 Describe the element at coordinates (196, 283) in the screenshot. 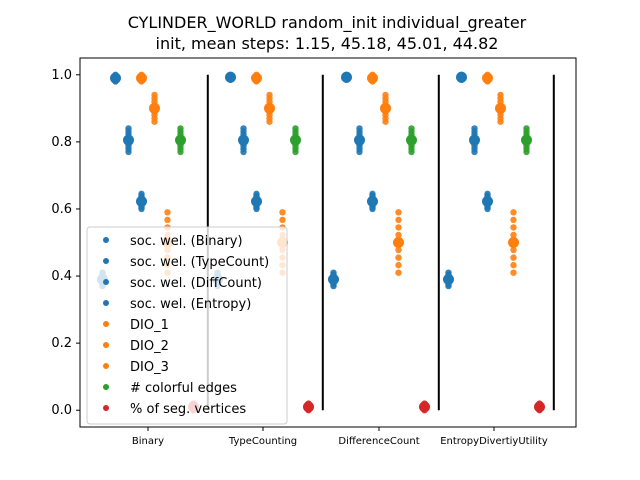

I see `legend-label: soc. wel. (DiffCount)` at that location.